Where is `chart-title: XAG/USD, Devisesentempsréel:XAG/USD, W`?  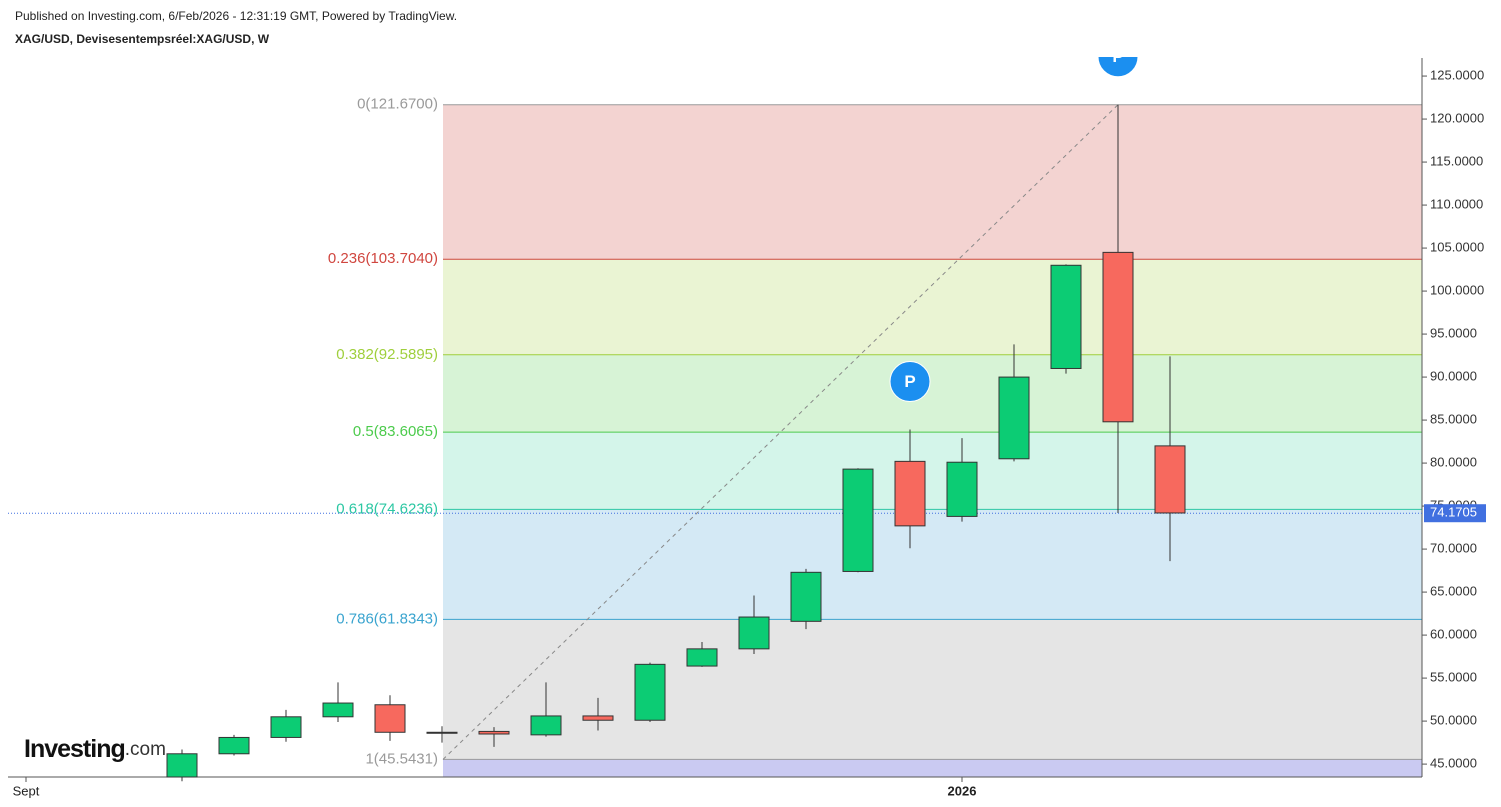
chart-title: XAG/USD, Devisesentempsréel:XAG/USD, W is located at coordinates (142, 39).